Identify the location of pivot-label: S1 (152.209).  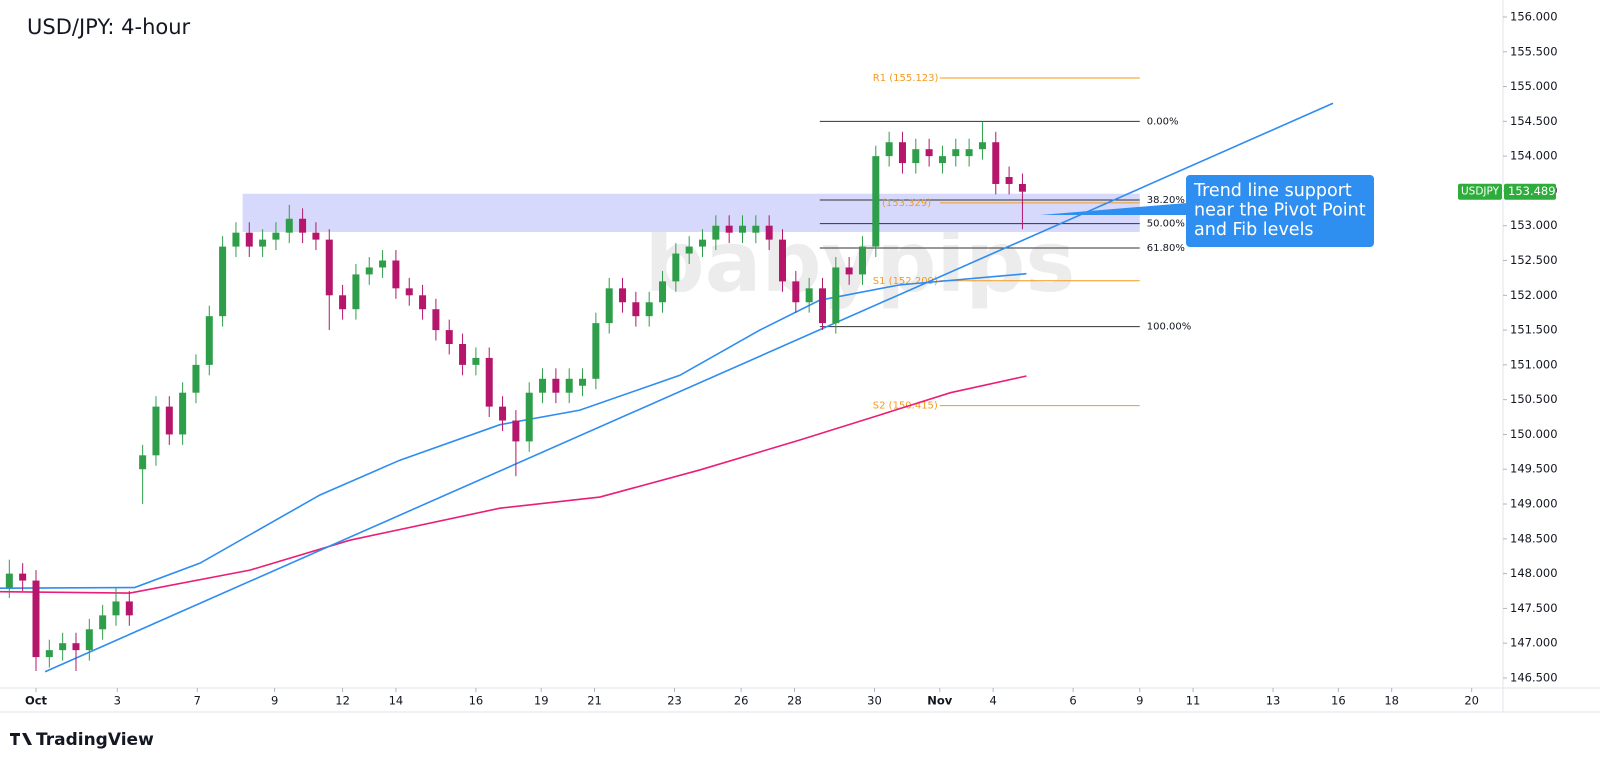
(905, 281).